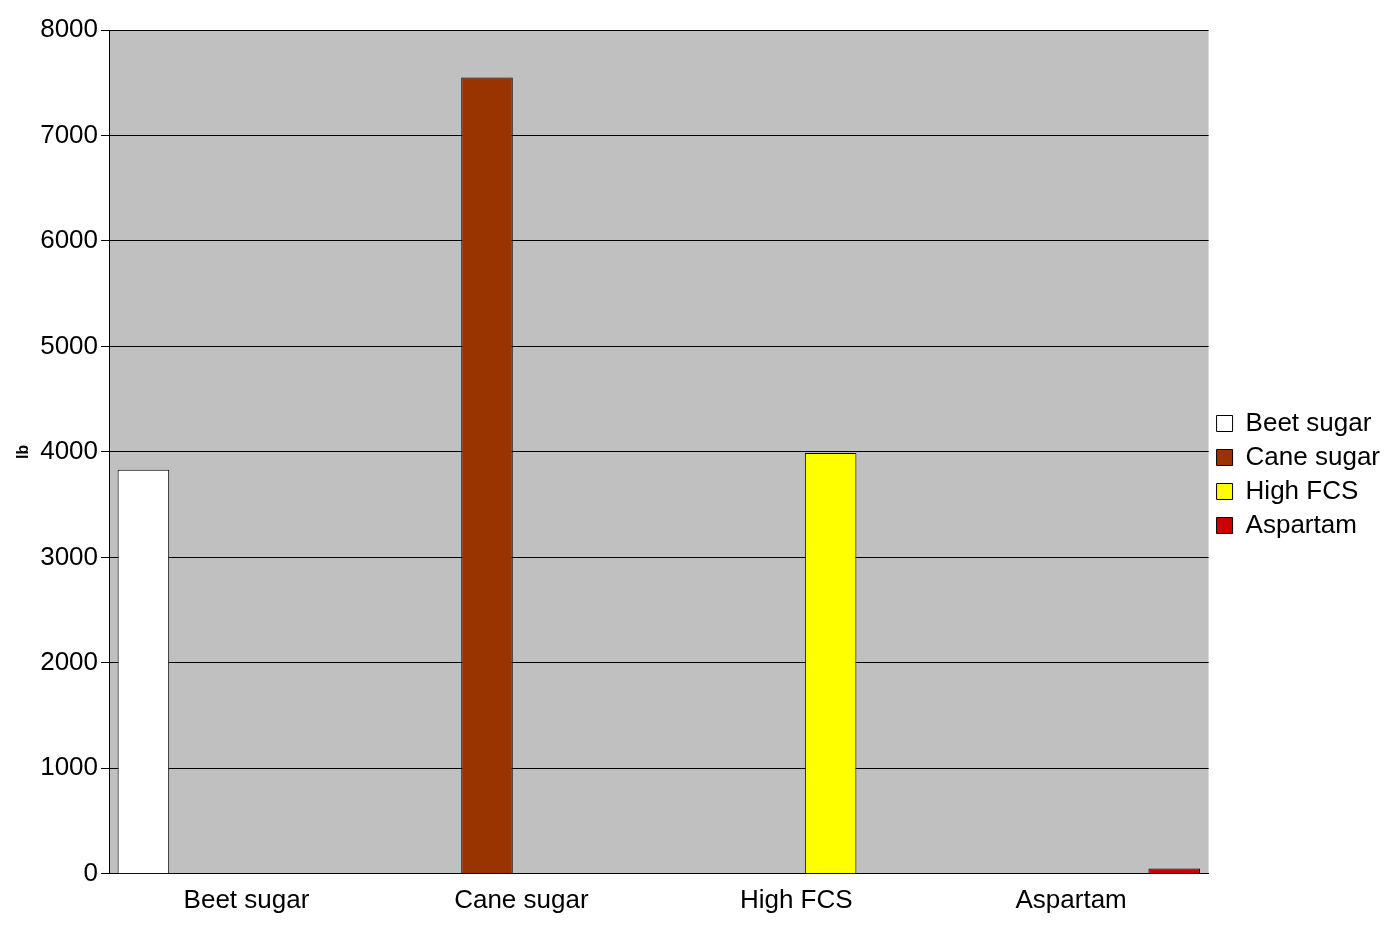  Describe the element at coordinates (69, 344) in the screenshot. I see `y-tick-label: 5000` at that location.